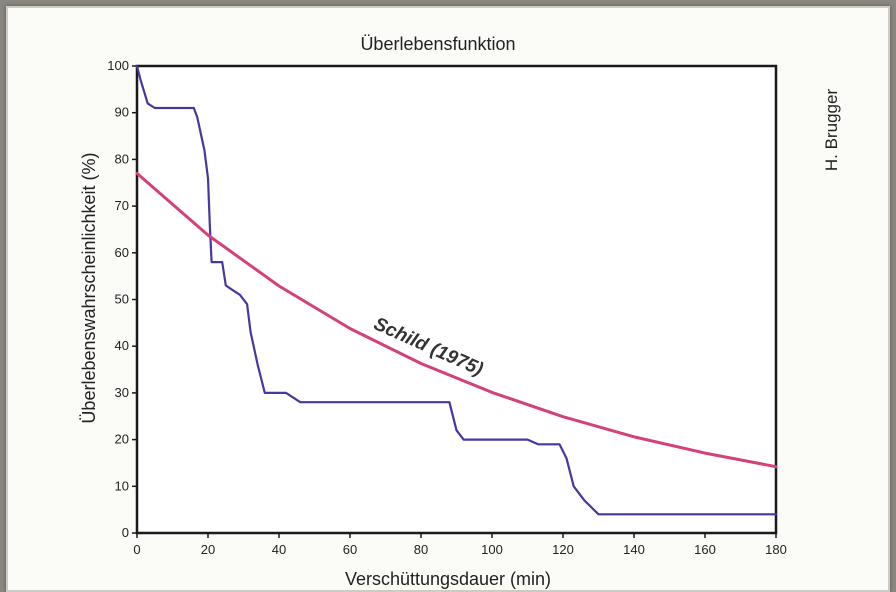 The image size is (896, 592). Describe the element at coordinates (122, 485) in the screenshot. I see `y-tick-label: 10` at that location.